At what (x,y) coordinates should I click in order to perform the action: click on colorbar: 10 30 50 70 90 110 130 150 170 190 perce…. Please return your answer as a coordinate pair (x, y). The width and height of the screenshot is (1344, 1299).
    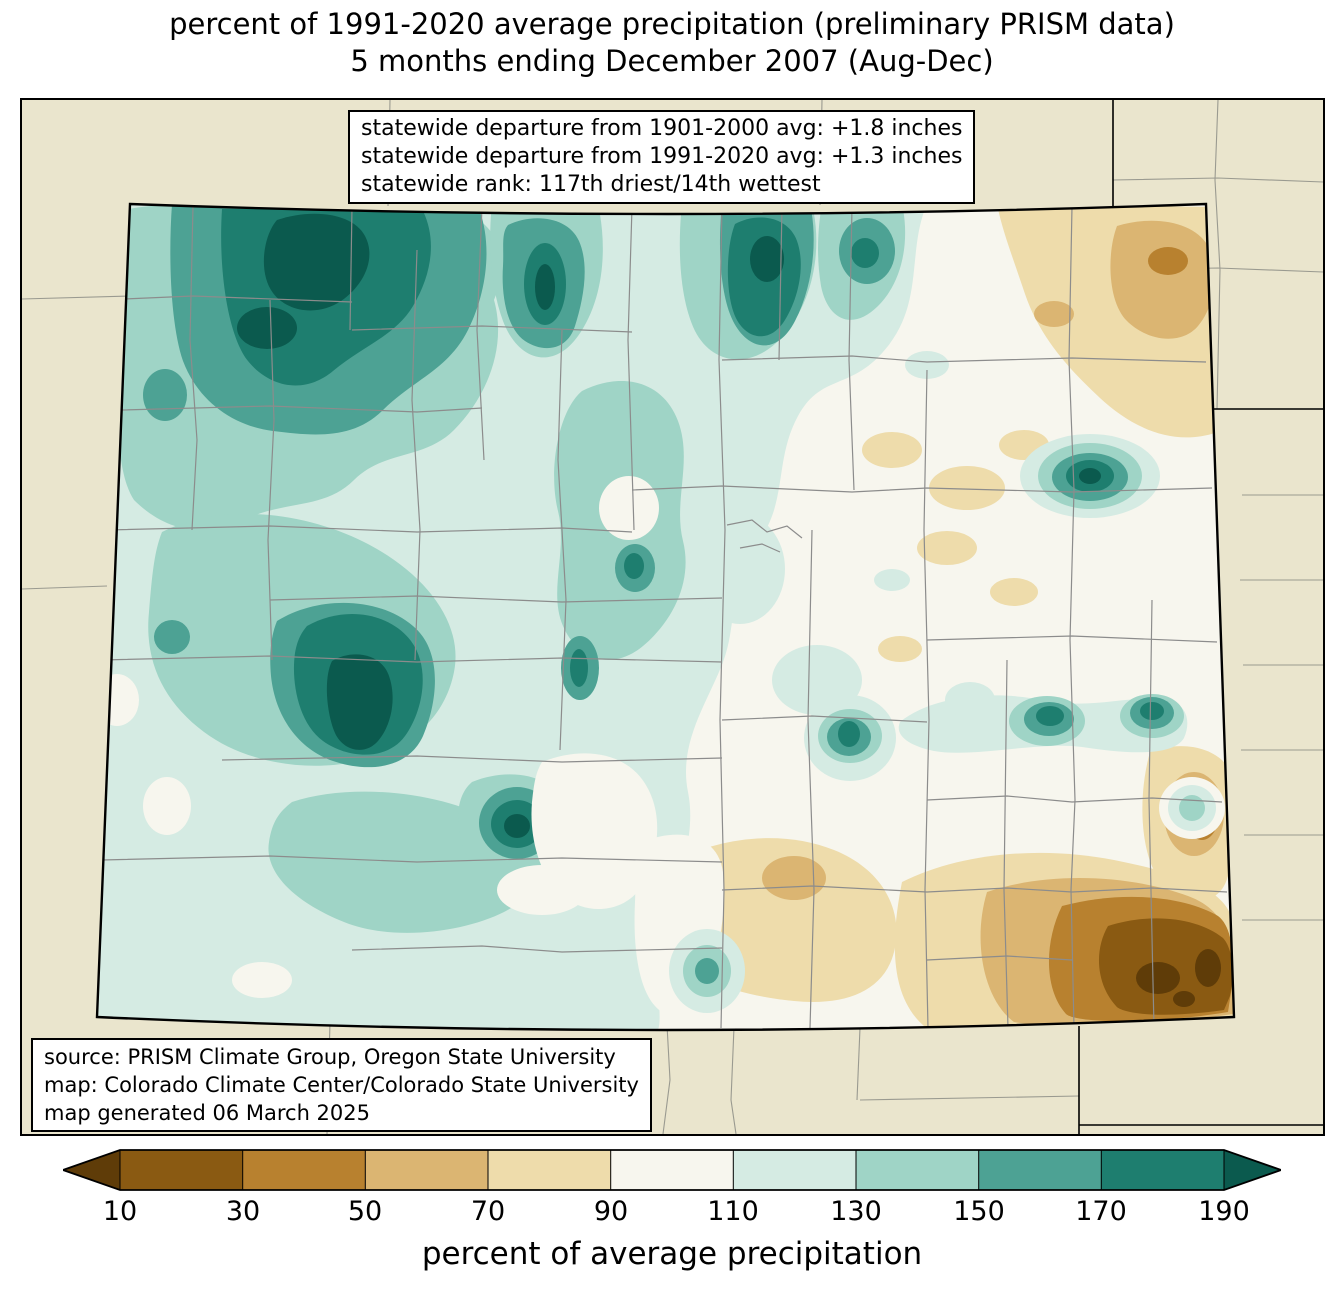
    Looking at the image, I should click on (672, 1219).